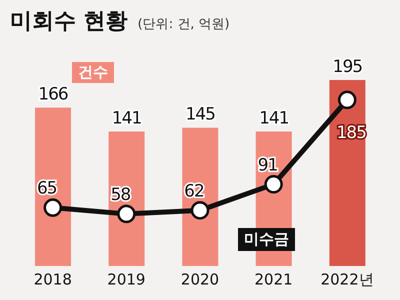  Describe the element at coordinates (120, 194) in the screenshot. I see `data-label: 58` at that location.